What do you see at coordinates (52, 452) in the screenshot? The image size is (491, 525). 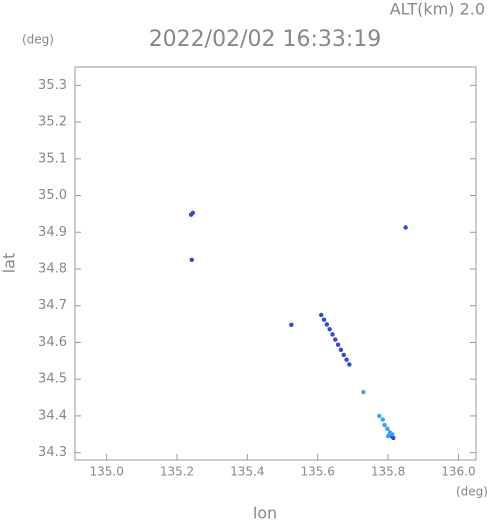 I see `y-tick-label: 34.3` at bounding box center [52, 452].